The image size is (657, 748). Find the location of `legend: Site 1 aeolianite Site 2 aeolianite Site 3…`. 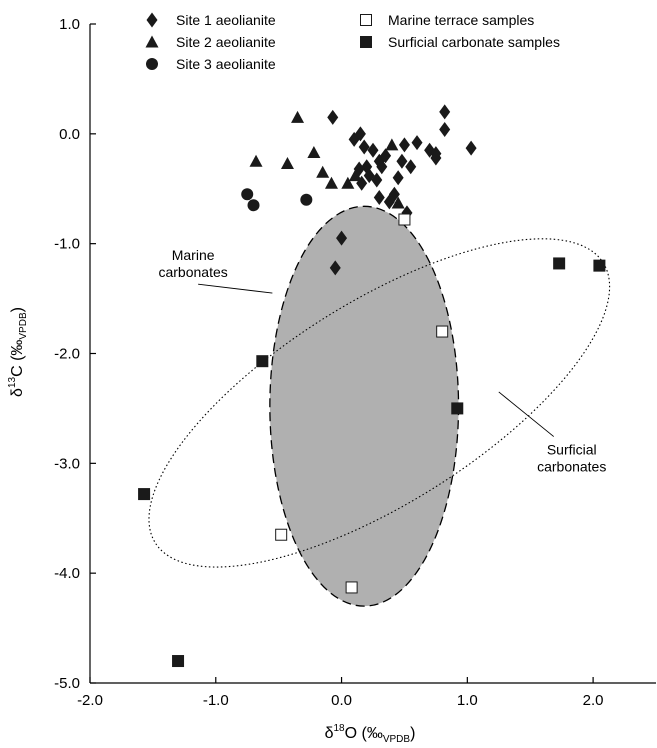

legend: Site 1 aeolianite Site 2 aeolianite Site 3… is located at coordinates (352, 42).